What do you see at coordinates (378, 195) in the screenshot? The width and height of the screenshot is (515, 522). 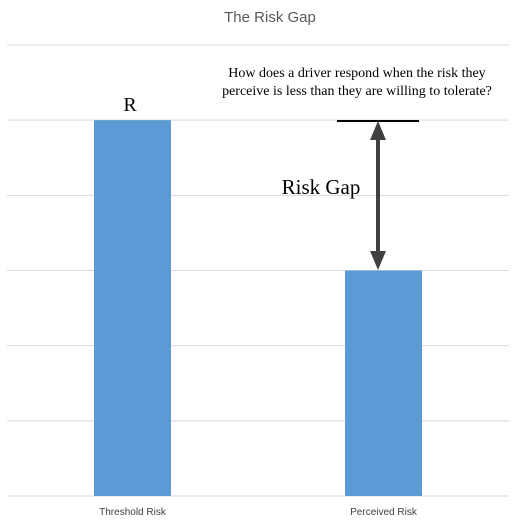 I see `gap-arrow` at bounding box center [378, 195].